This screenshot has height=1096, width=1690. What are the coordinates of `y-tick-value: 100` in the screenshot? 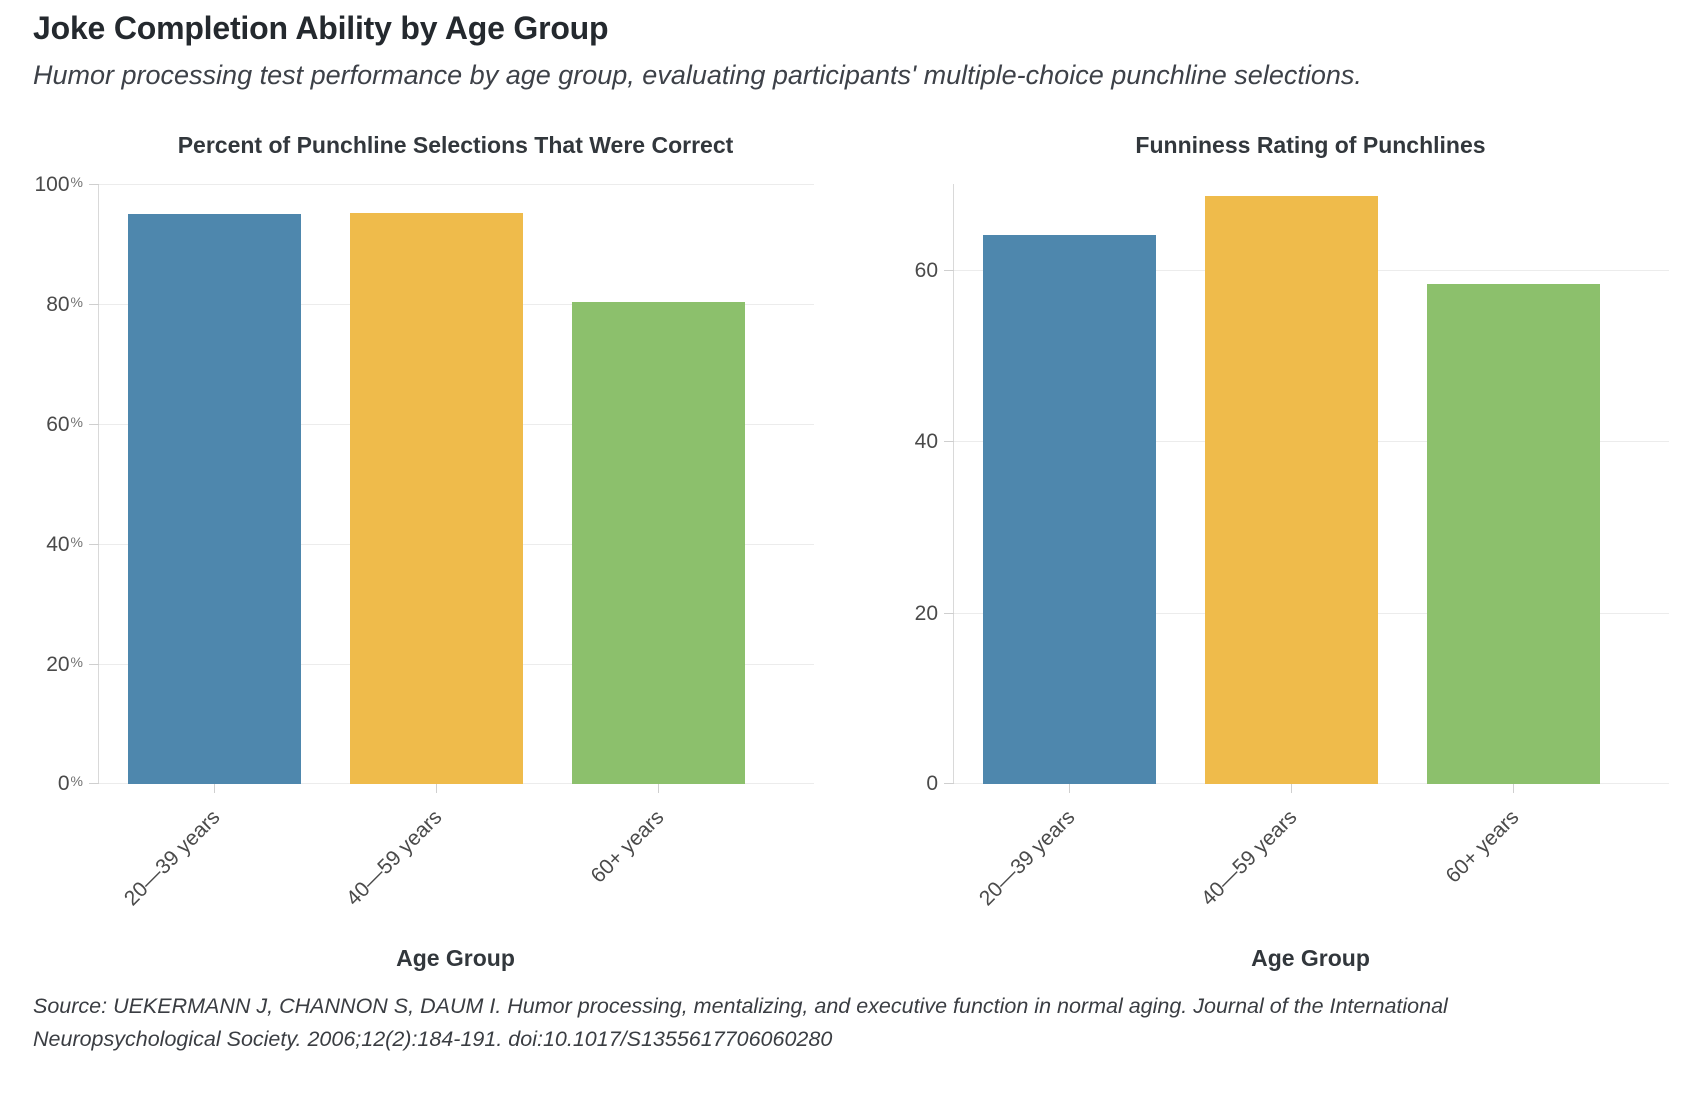 It's located at (52, 184).